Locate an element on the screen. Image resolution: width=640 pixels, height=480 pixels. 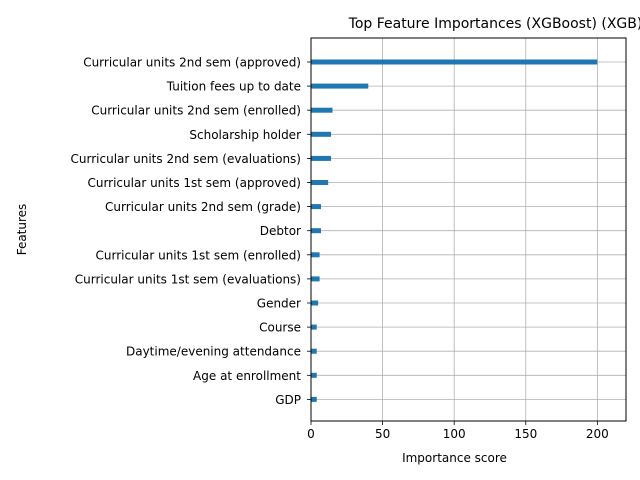
y-axis-label: Features is located at coordinates (22, 230).